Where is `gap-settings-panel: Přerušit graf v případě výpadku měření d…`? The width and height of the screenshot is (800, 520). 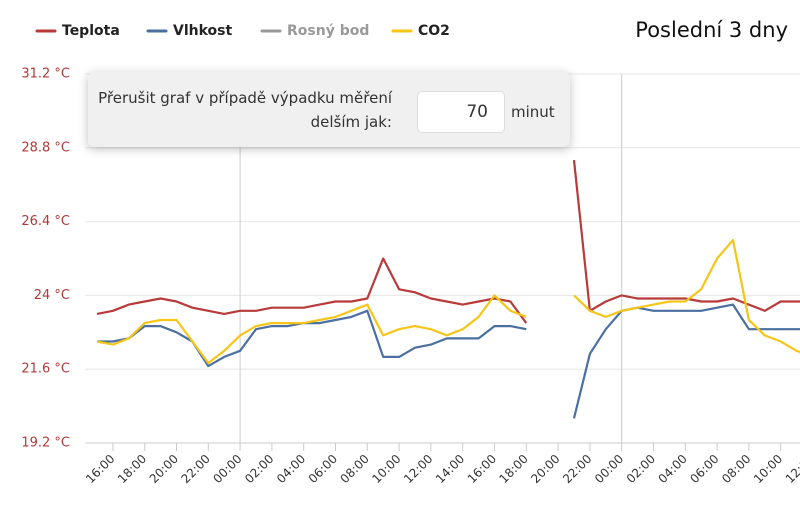 gap-settings-panel: Přerušit graf v případě výpadku měření d… is located at coordinates (329, 109).